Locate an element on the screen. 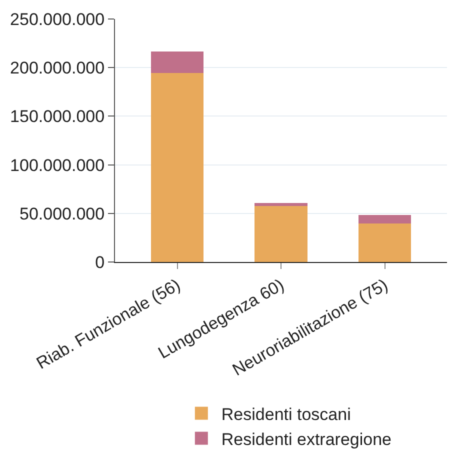 The image size is (462, 467). y-tick-label: 0 is located at coordinates (100, 262).